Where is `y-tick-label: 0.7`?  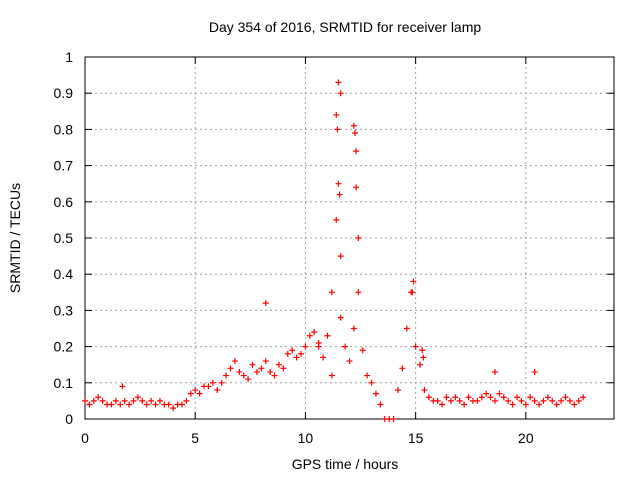 y-tick-label: 0.7 is located at coordinates (64, 166).